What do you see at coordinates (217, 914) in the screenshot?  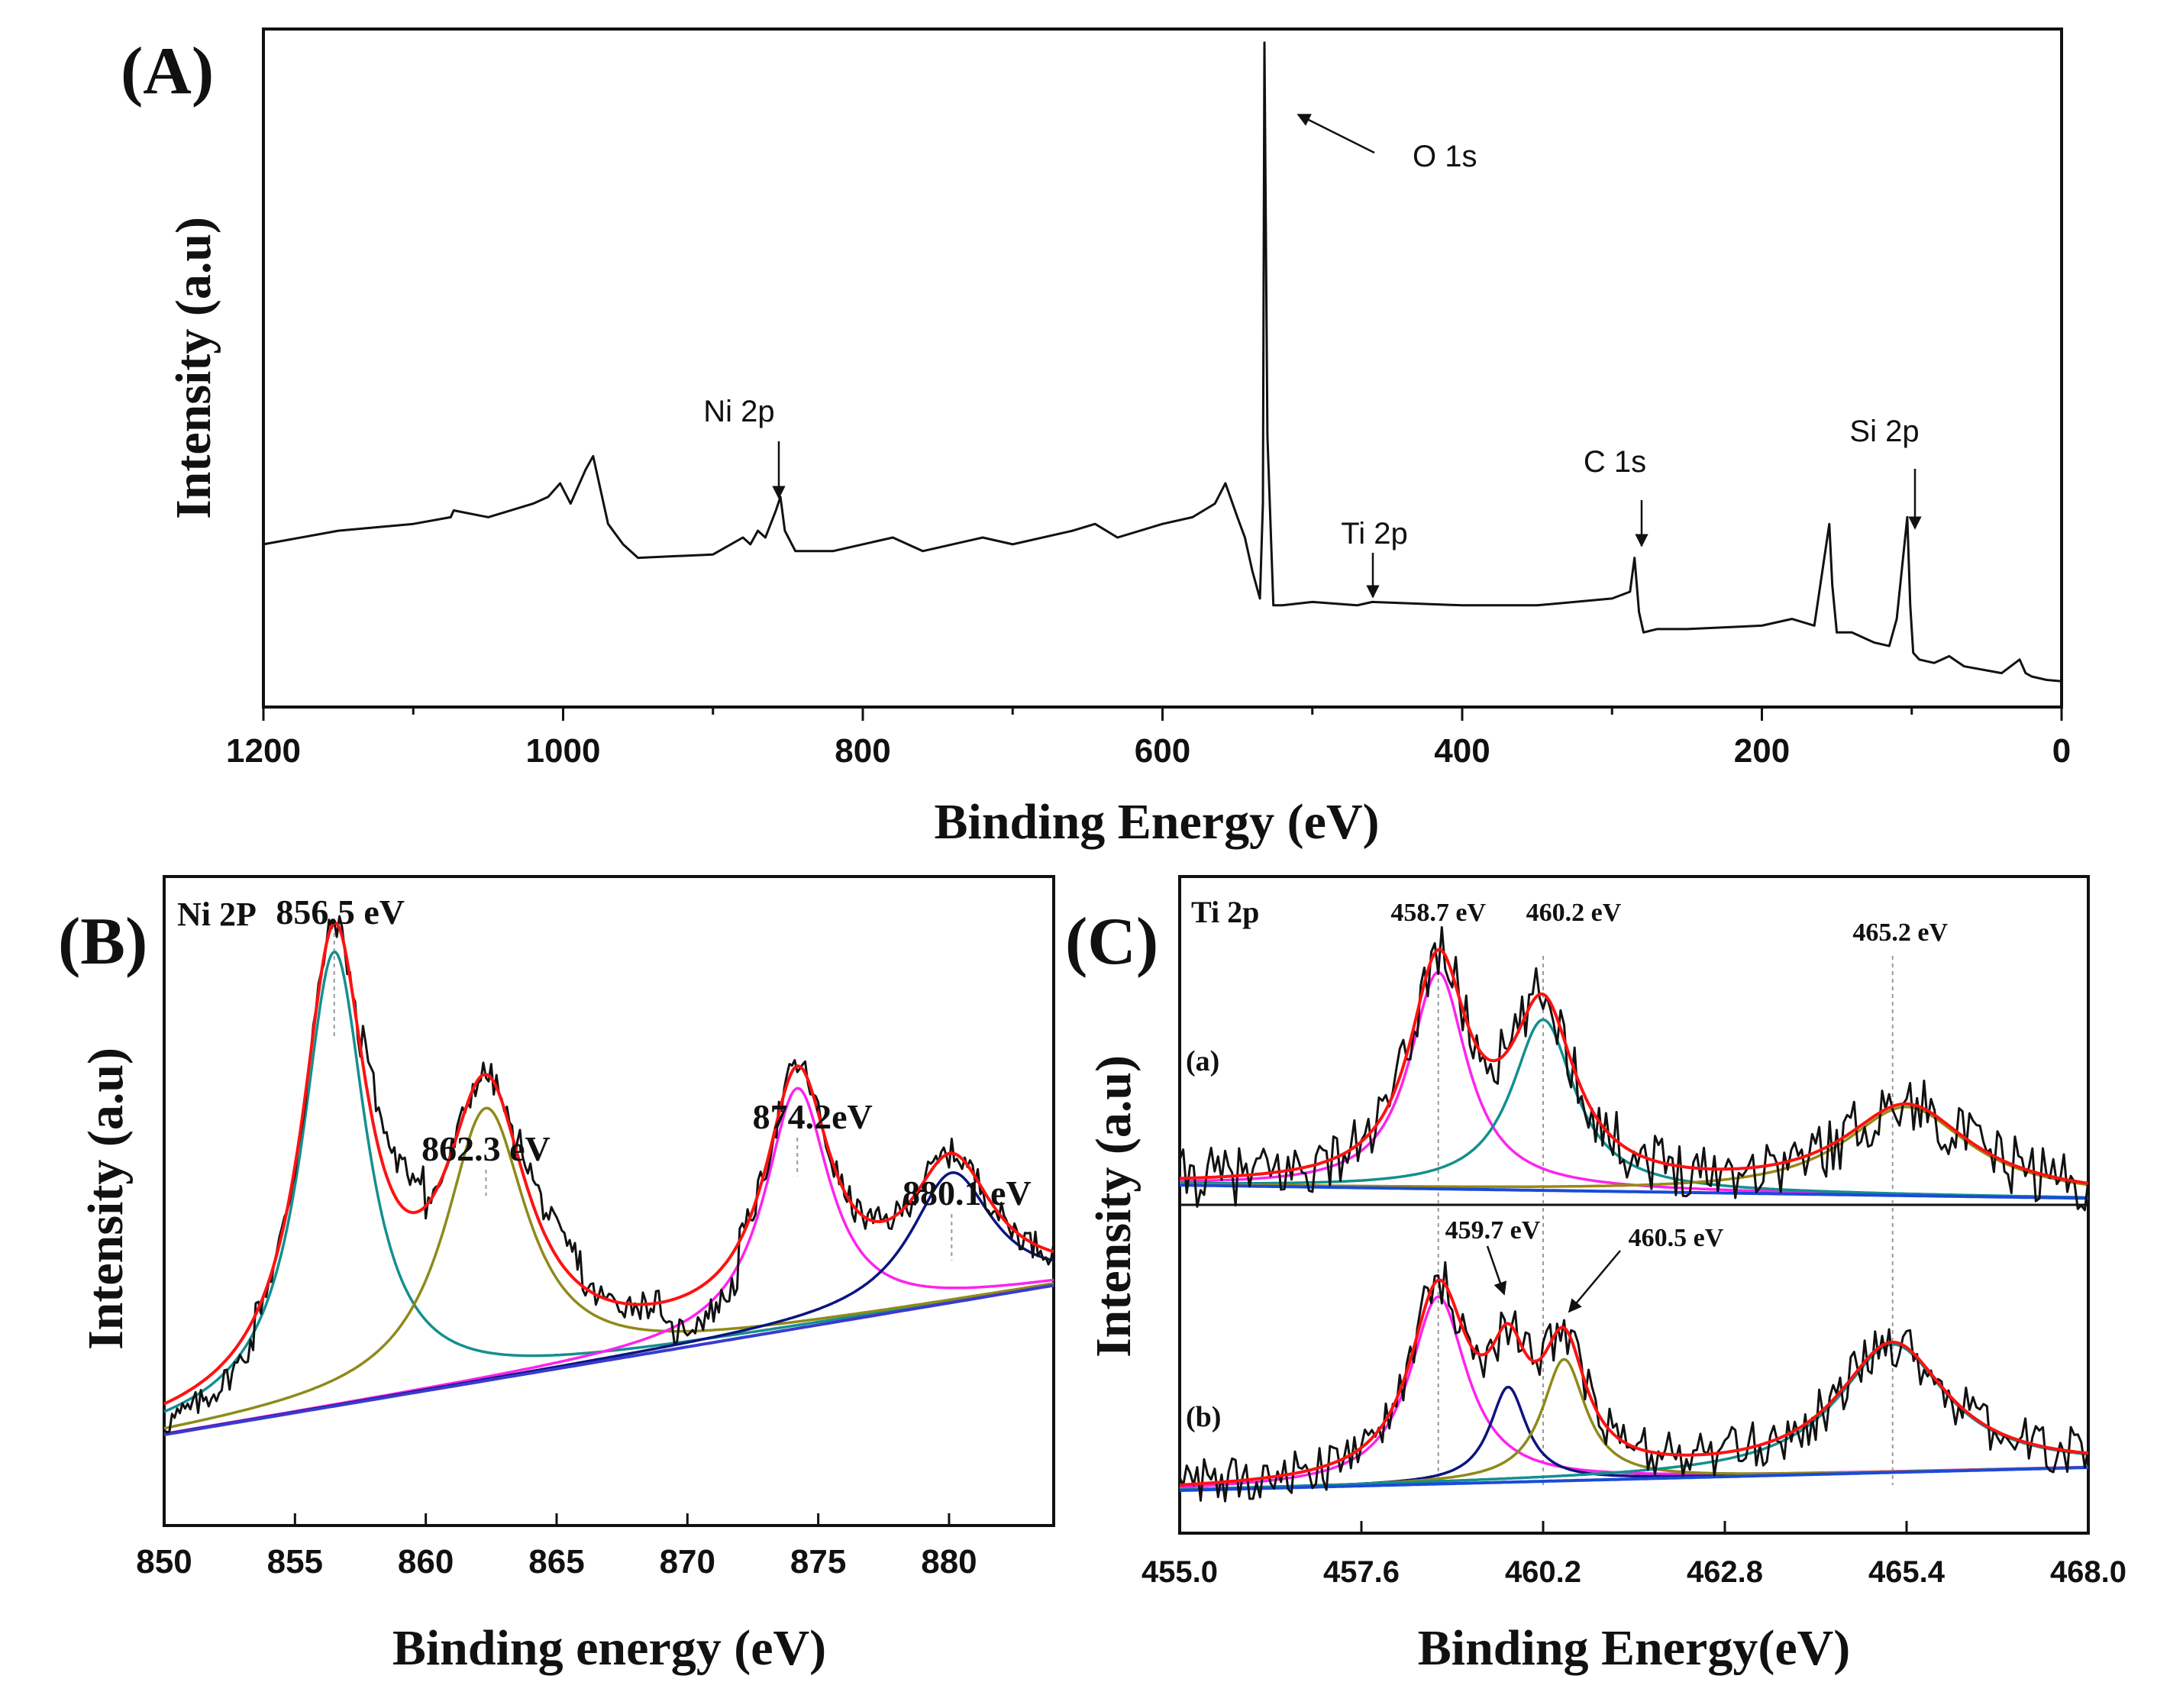 I see `panel-b-title: Ni 2P` at bounding box center [217, 914].